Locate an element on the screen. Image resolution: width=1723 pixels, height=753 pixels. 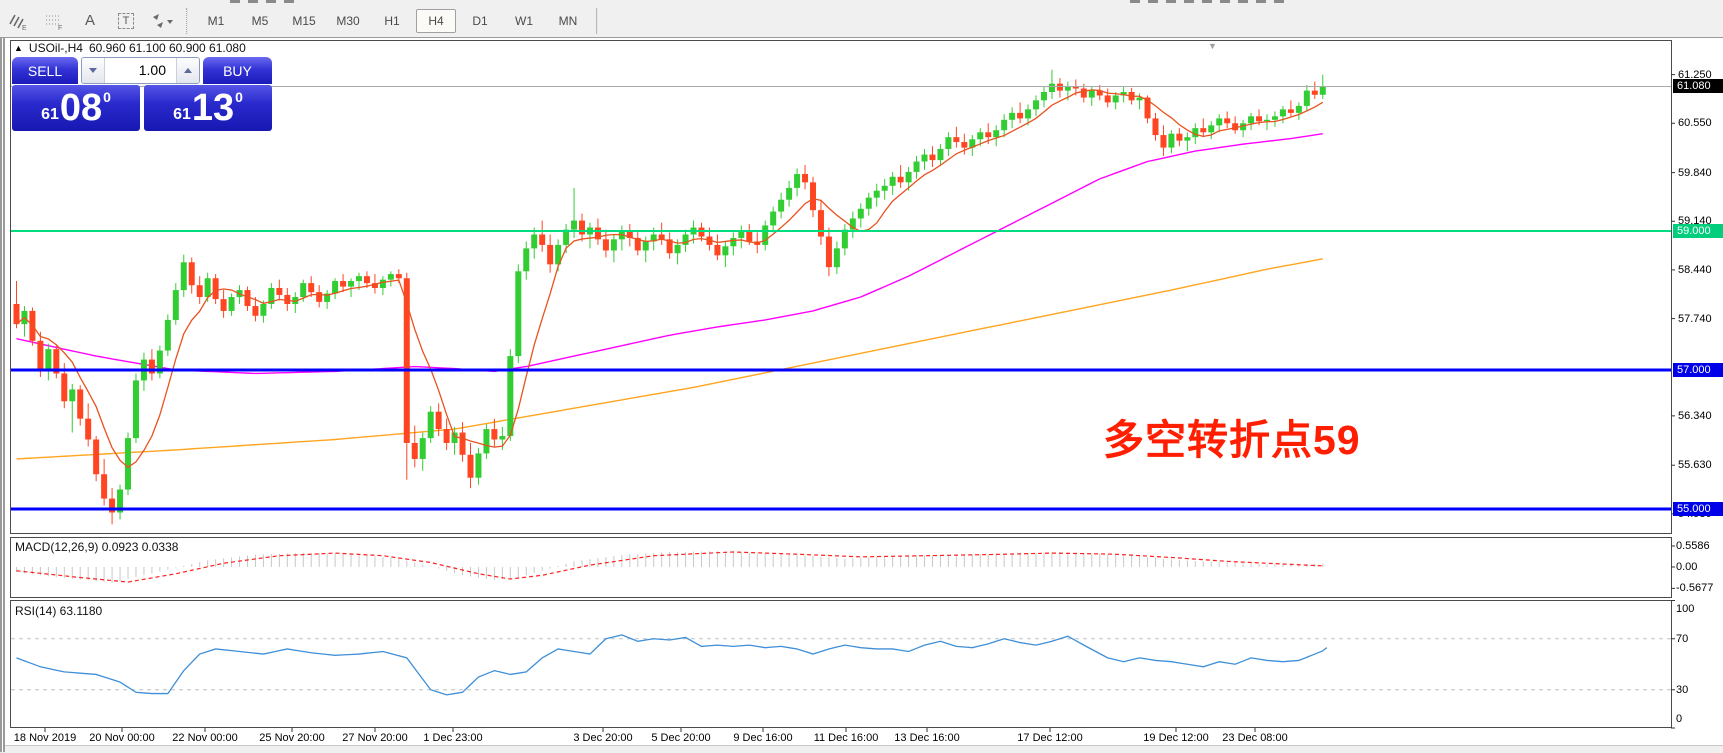
price-badge-61.080: 61.080 is located at coordinates (1698, 86).